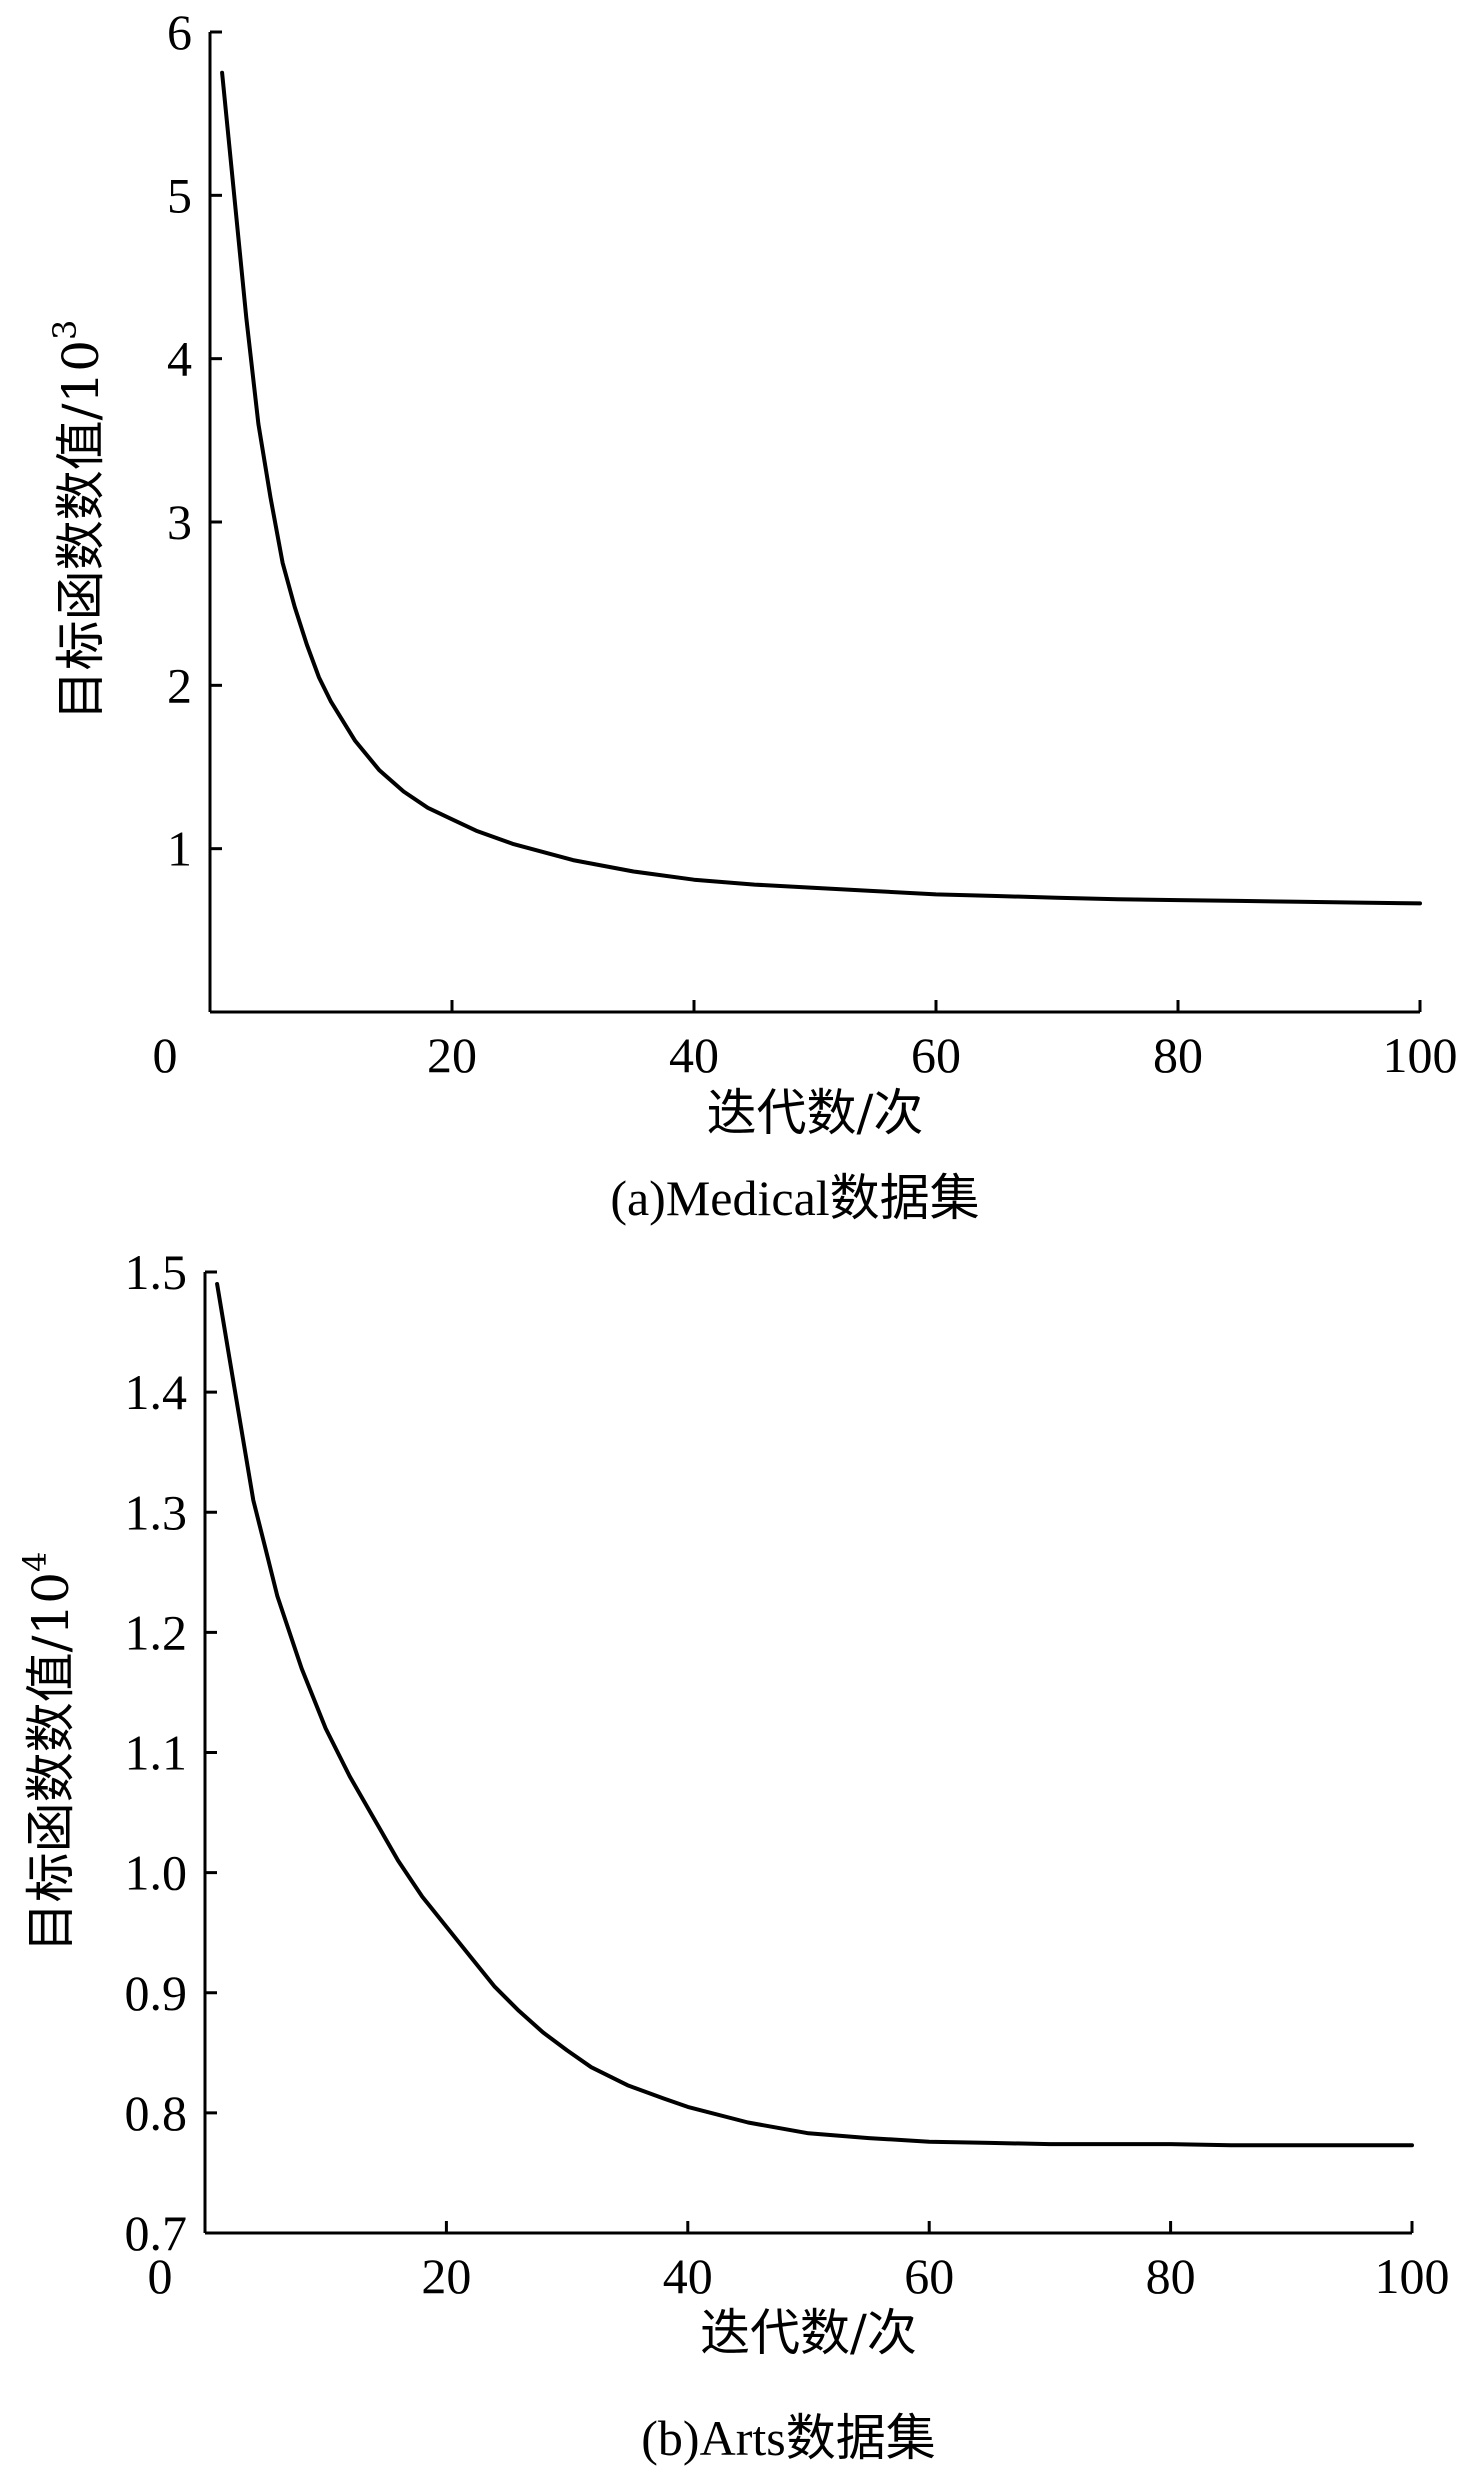 This screenshot has width=1483, height=2473. Describe the element at coordinates (179, 685) in the screenshot. I see `y-tick-label: 2` at that location.